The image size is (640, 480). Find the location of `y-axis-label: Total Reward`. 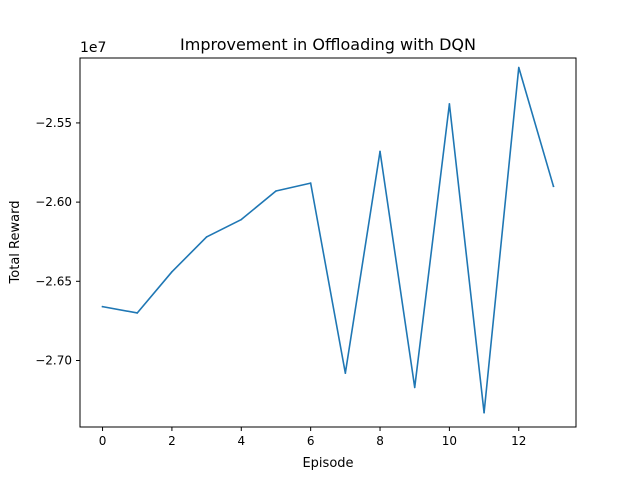

y-axis-label: Total Reward is located at coordinates (15, 243).